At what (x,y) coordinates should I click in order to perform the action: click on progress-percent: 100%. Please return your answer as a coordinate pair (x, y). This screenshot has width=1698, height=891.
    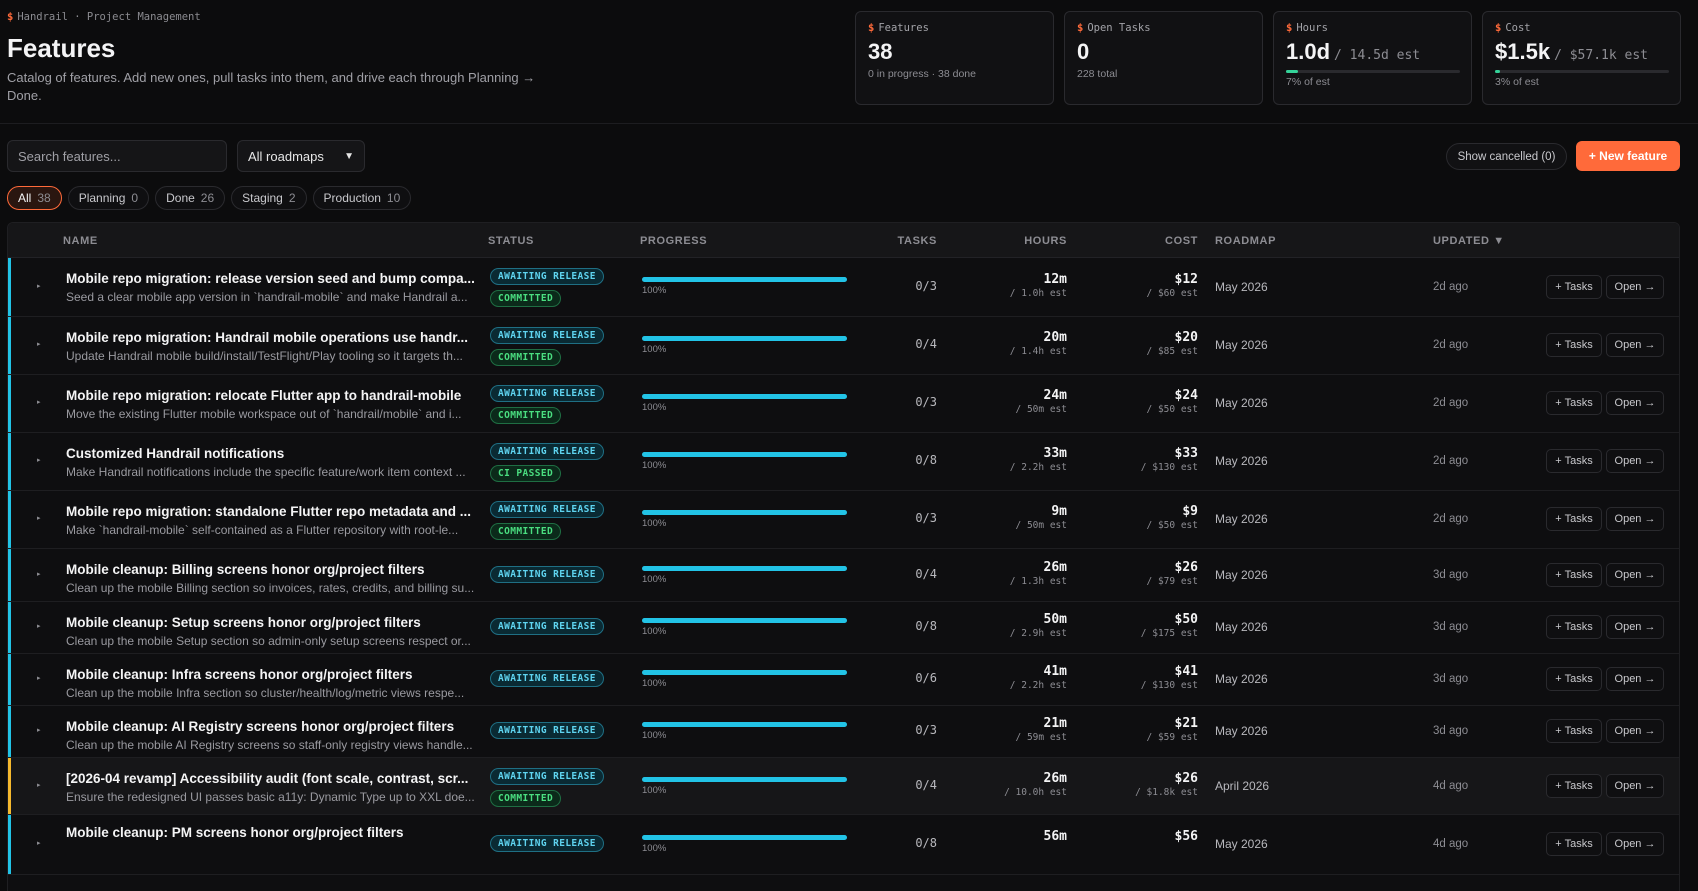
    Looking at the image, I should click on (654, 465).